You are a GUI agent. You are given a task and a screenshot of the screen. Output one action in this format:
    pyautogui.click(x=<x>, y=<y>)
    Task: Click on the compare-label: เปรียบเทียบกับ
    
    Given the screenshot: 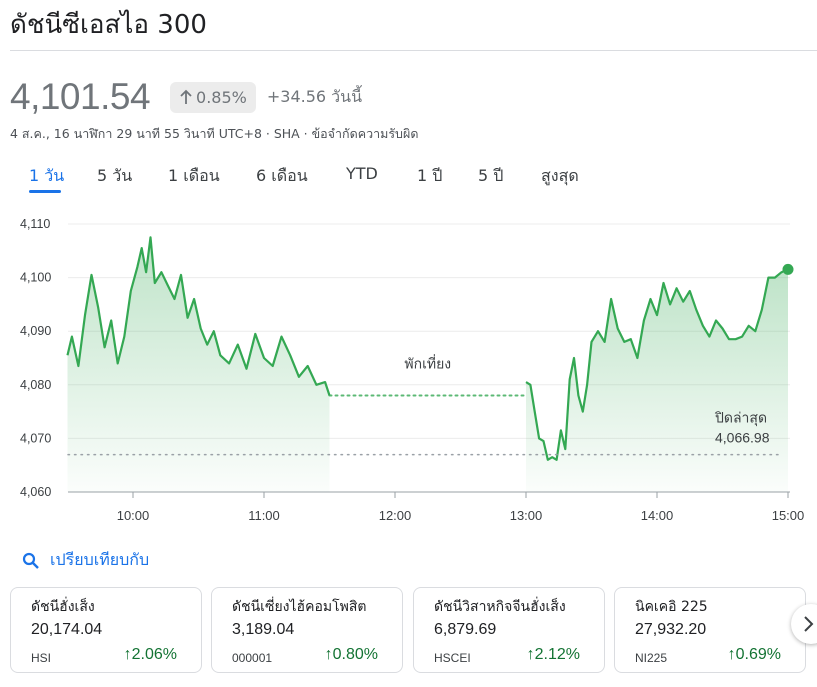 What is the action you would take?
    pyautogui.click(x=100, y=559)
    